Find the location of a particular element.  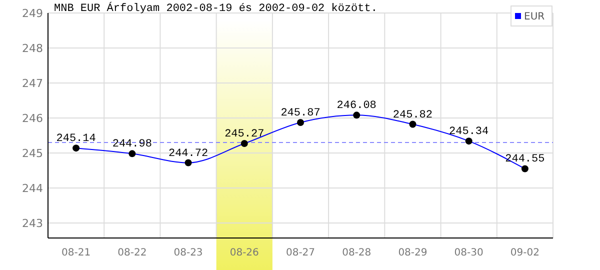

x-tick-label: 08-21 is located at coordinates (76, 253).